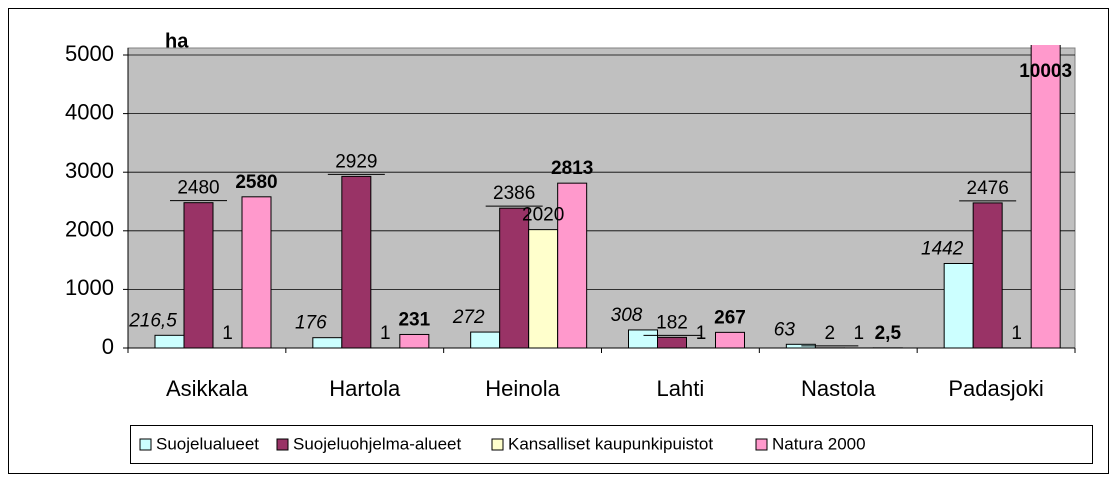 The image size is (1117, 481). I want to click on x-tick-label: Padasjoki, so click(995, 388).